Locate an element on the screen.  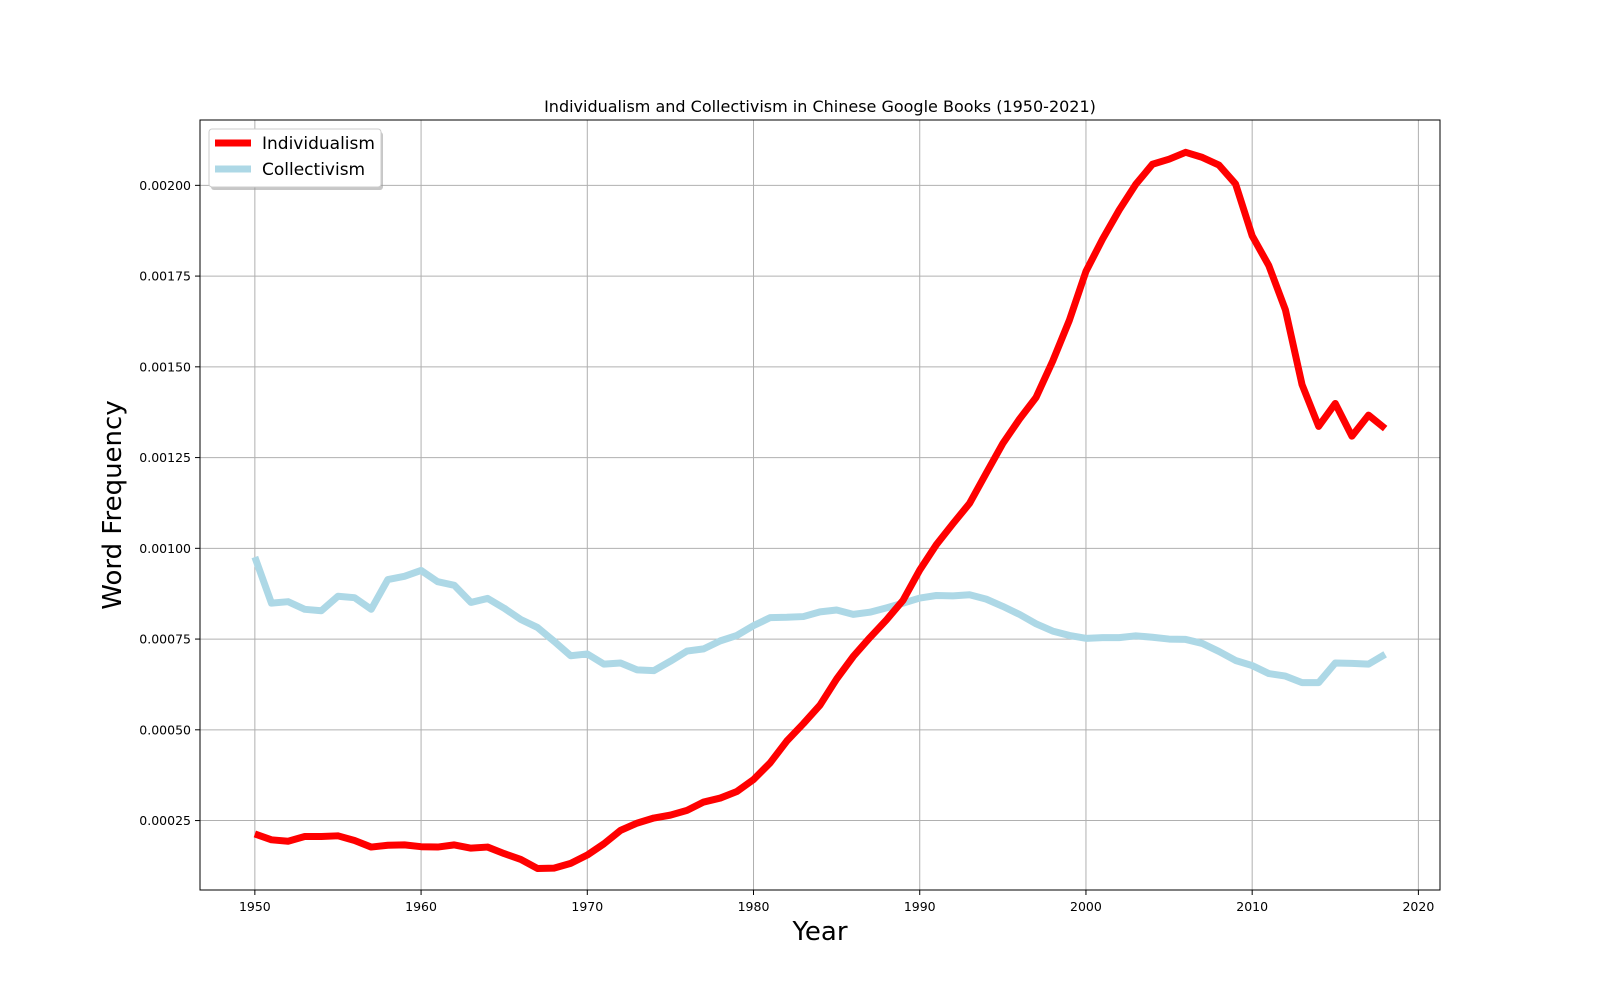
y-tick-label: 0.00150 is located at coordinates (165, 366).